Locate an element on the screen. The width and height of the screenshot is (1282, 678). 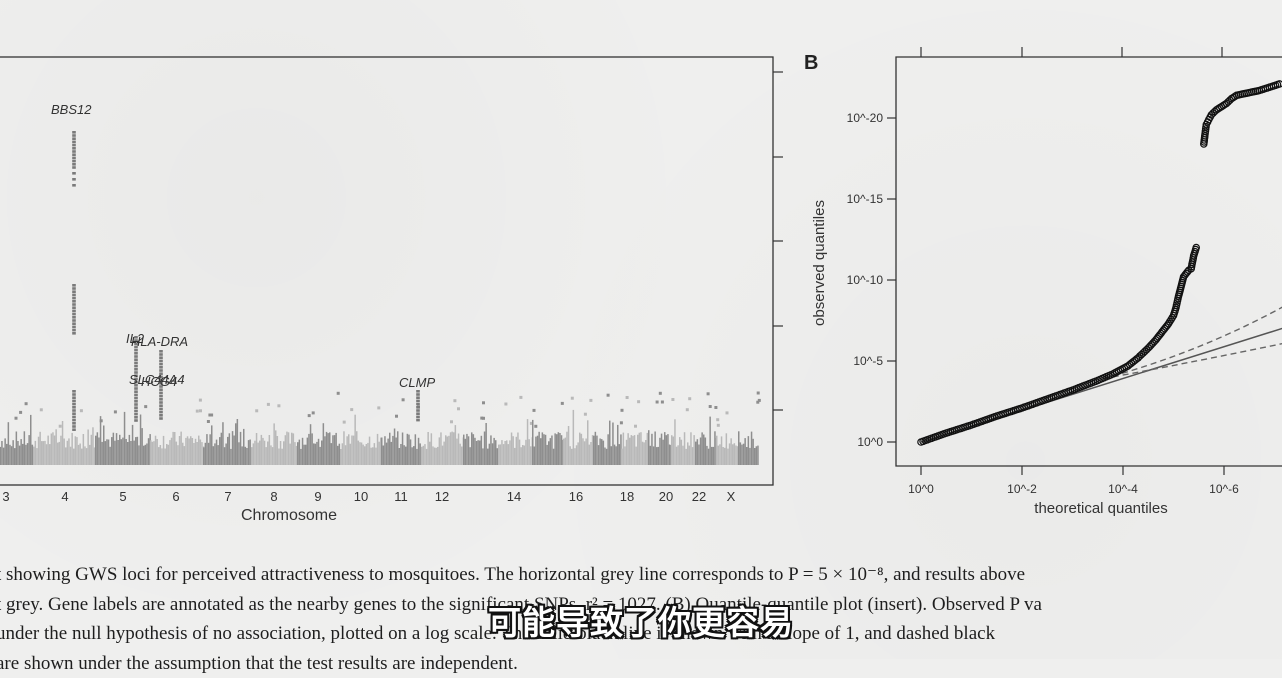
qq-y-tick-label: 10^-20 is located at coordinates (865, 118).